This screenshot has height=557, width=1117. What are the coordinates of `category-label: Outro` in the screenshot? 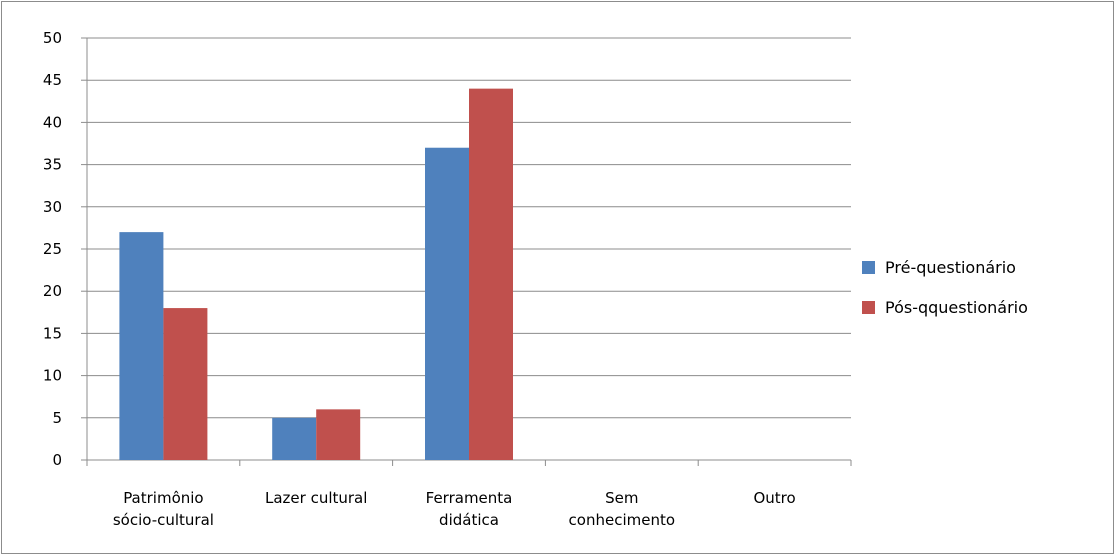 It's located at (774, 498).